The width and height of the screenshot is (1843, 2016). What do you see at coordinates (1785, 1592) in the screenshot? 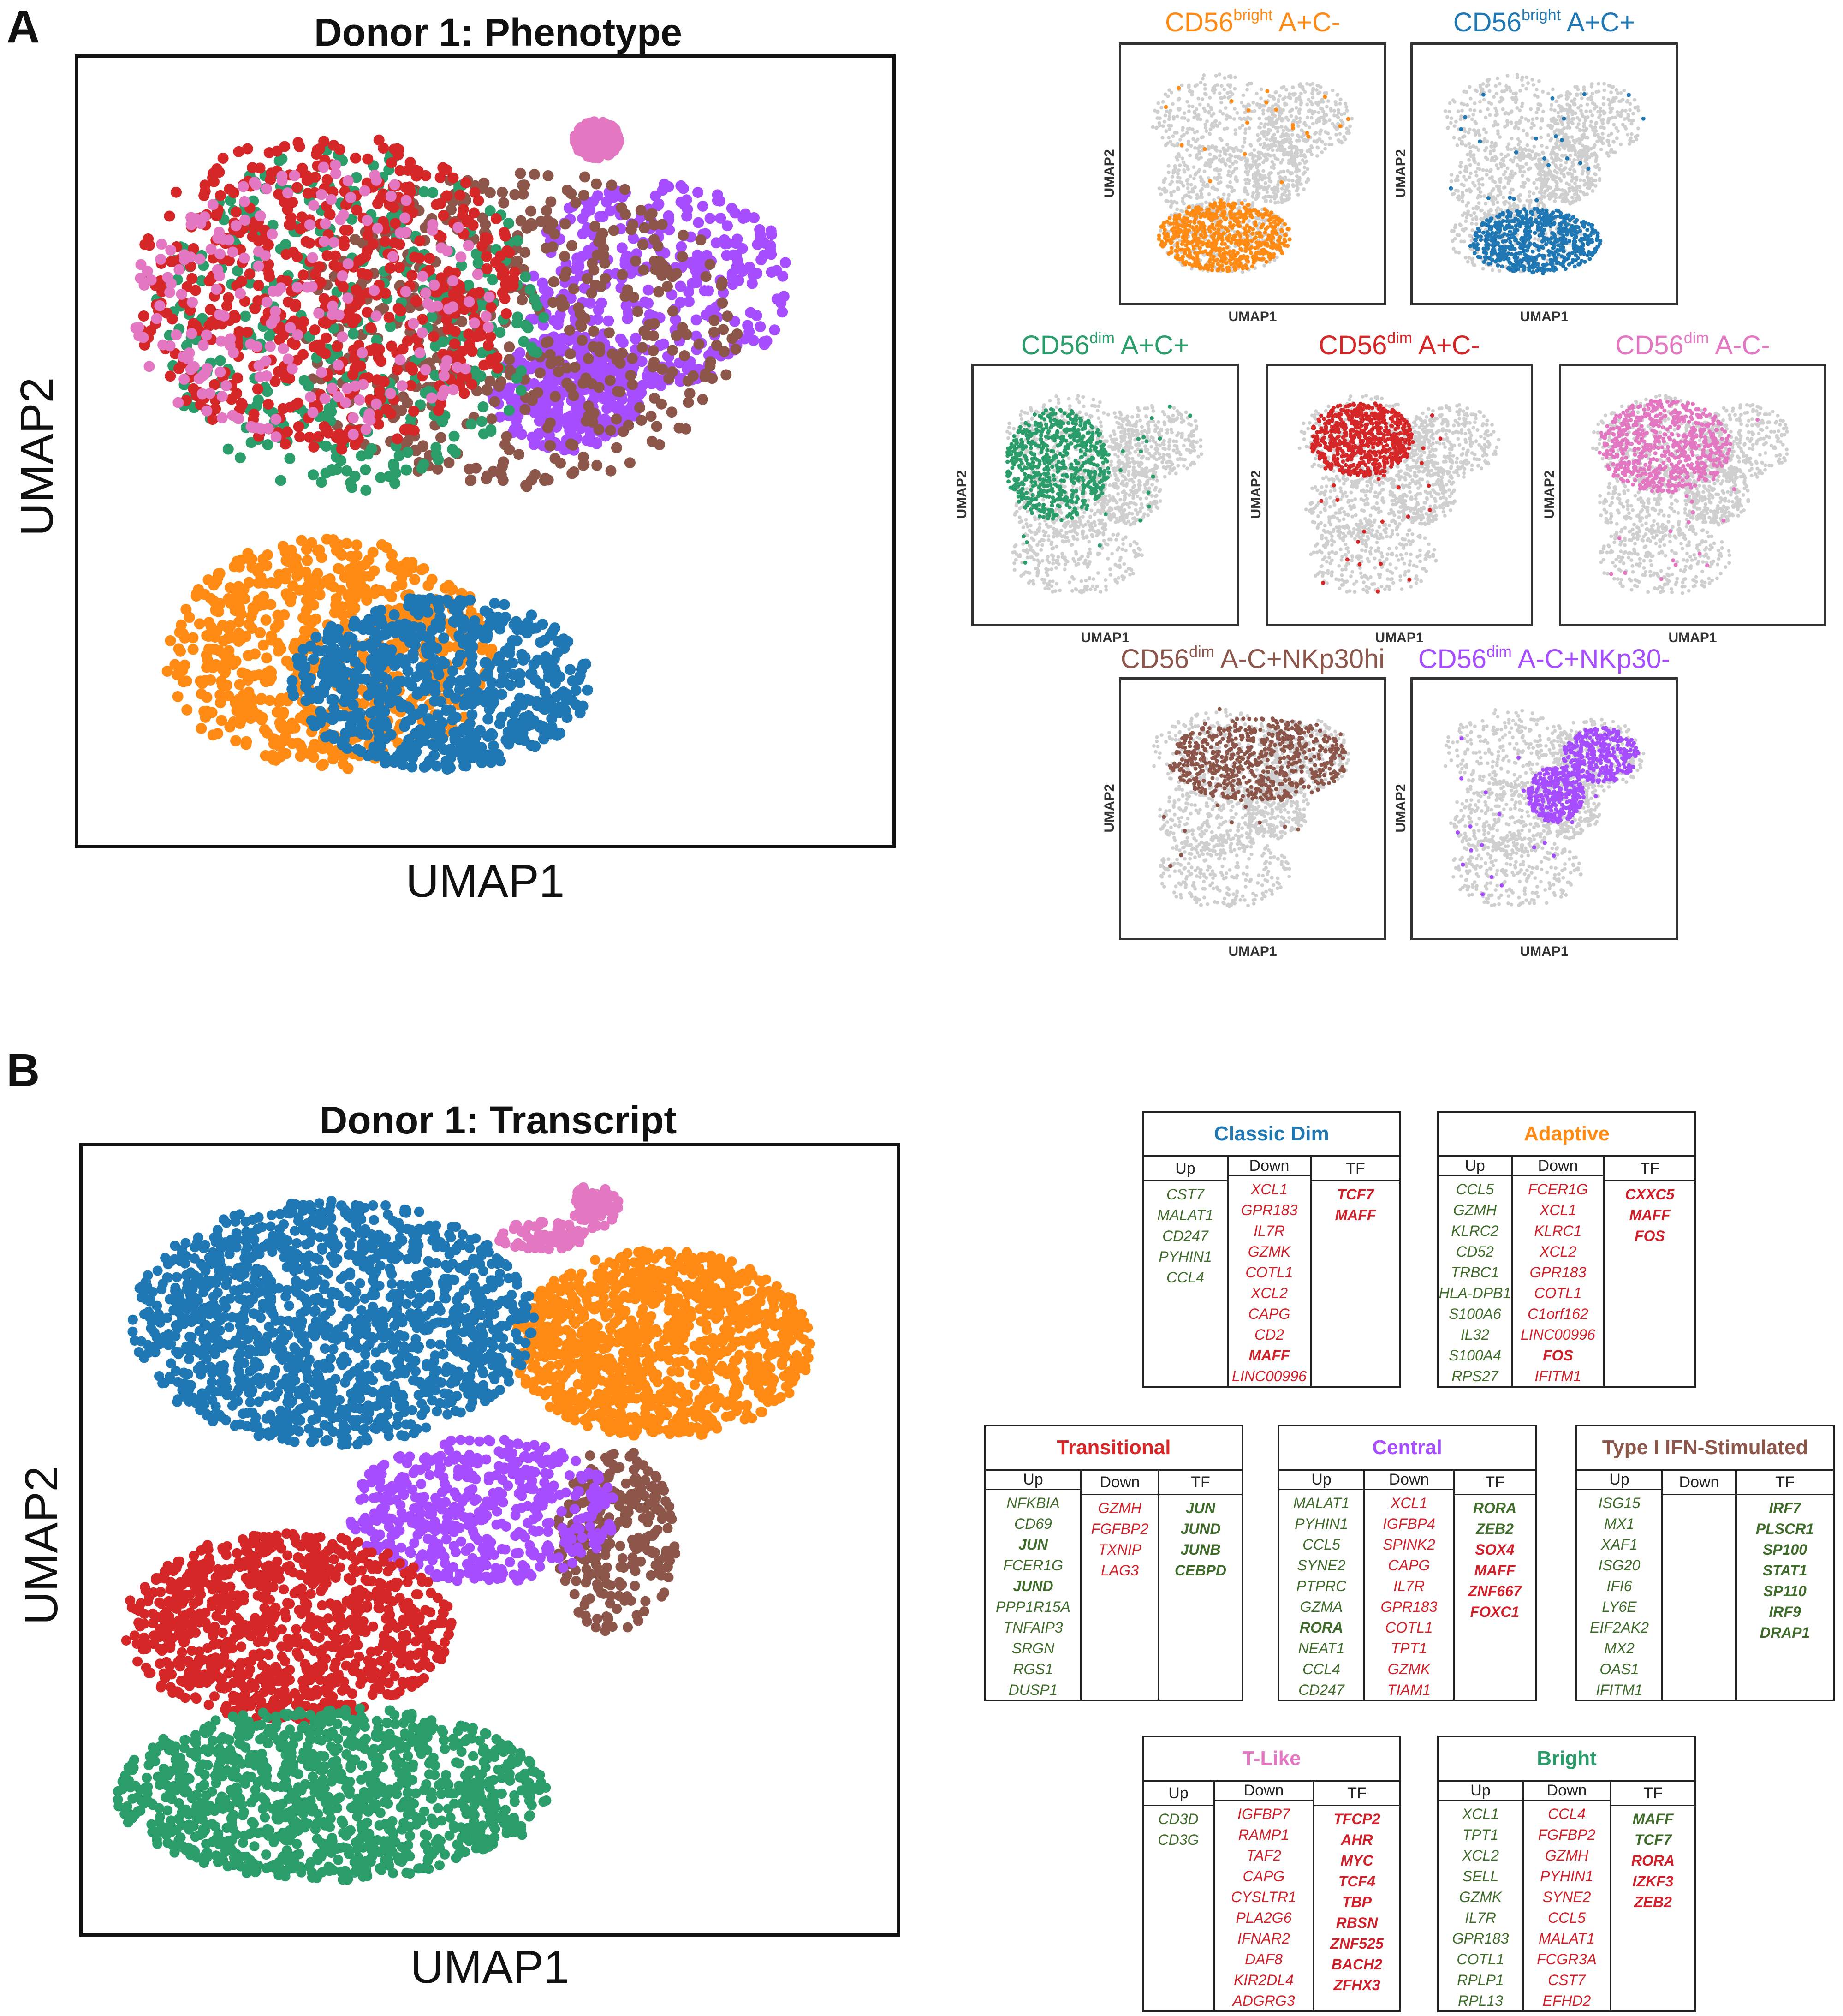
I see `gene-tf: SP110` at bounding box center [1785, 1592].